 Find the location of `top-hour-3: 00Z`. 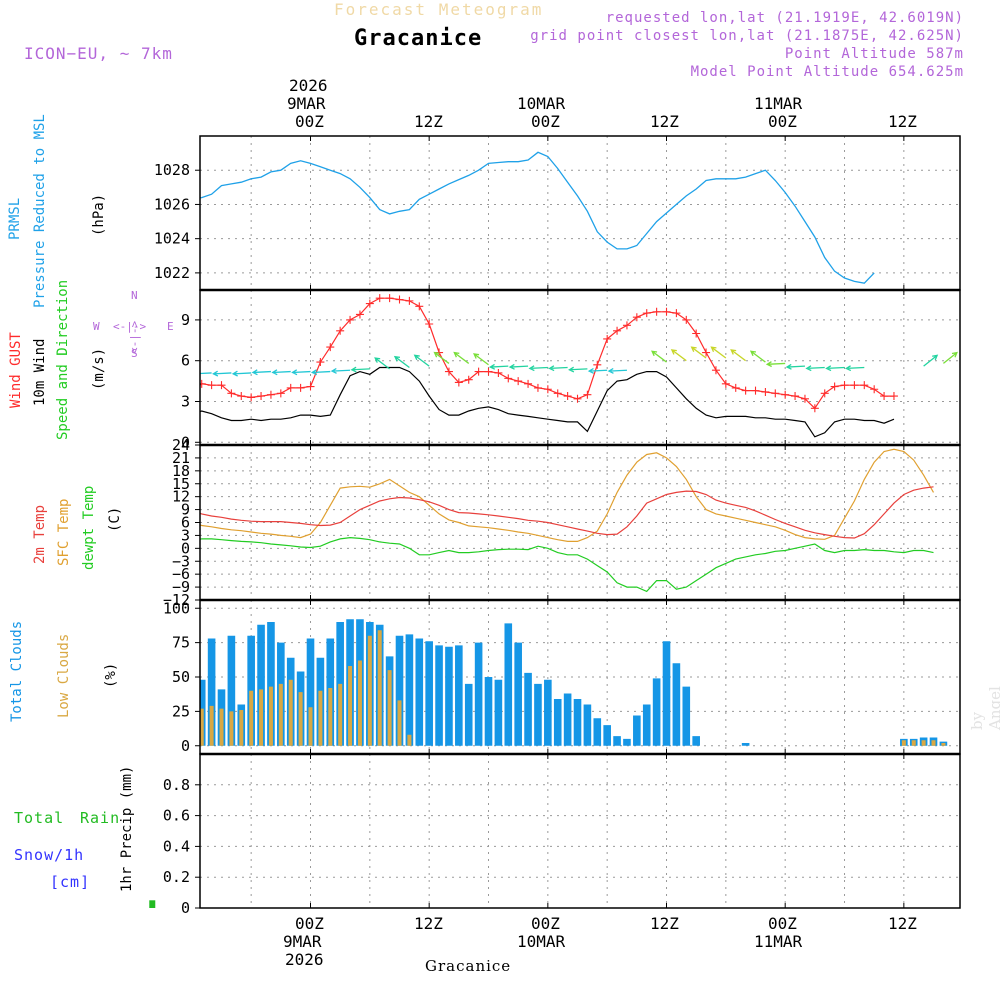

top-hour-3: 00Z is located at coordinates (545, 121).